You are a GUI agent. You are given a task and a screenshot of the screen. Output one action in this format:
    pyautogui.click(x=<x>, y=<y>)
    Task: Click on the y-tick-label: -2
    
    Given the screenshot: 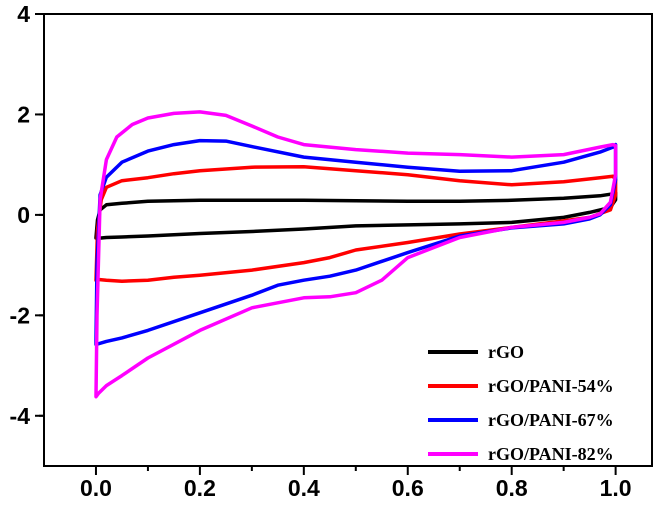 What is the action you would take?
    pyautogui.click(x=20, y=315)
    